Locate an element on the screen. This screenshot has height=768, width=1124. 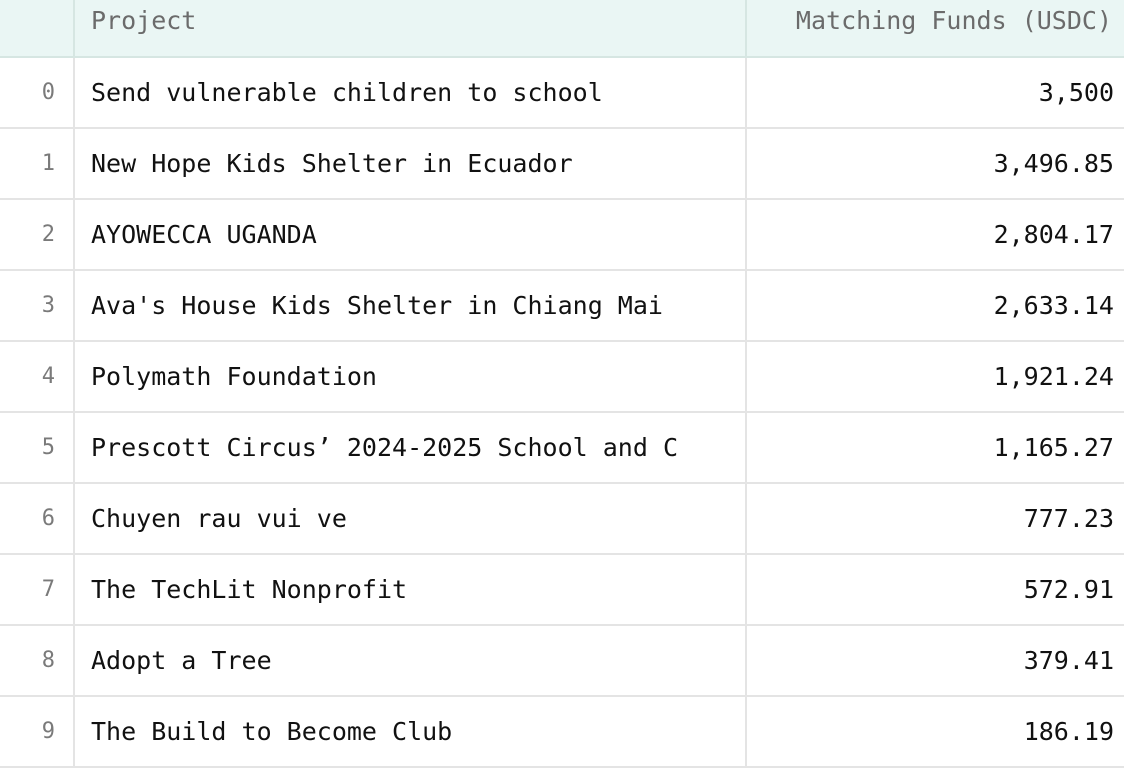
table-row: 0 Send vulnerable children to school 3,500 is located at coordinates (562, 93).